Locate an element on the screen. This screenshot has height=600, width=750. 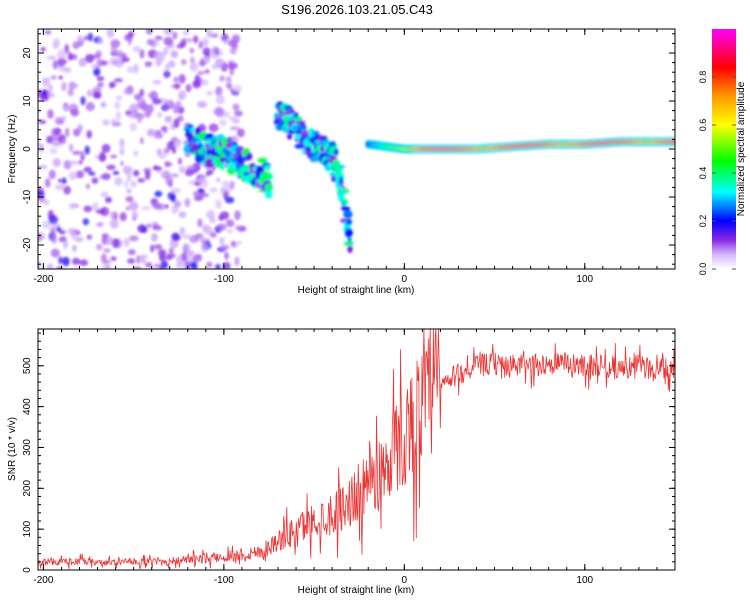
x-tick-label: 0 is located at coordinates (405, 279).